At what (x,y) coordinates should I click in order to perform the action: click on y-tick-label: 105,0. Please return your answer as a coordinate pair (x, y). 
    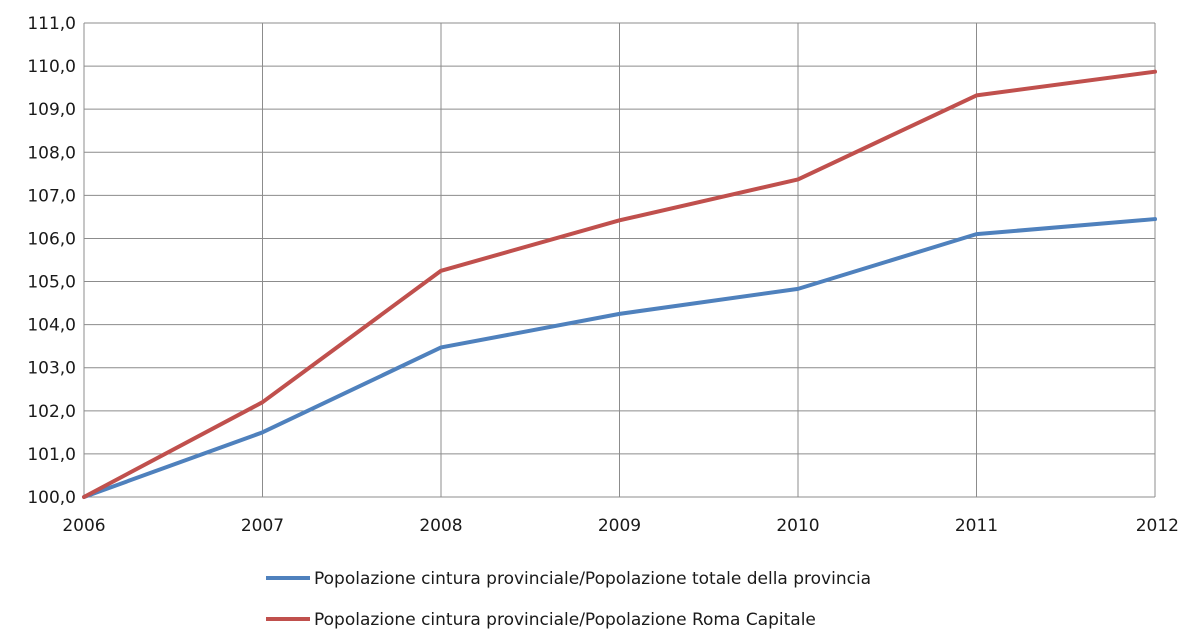
    Looking at the image, I should click on (51, 283).